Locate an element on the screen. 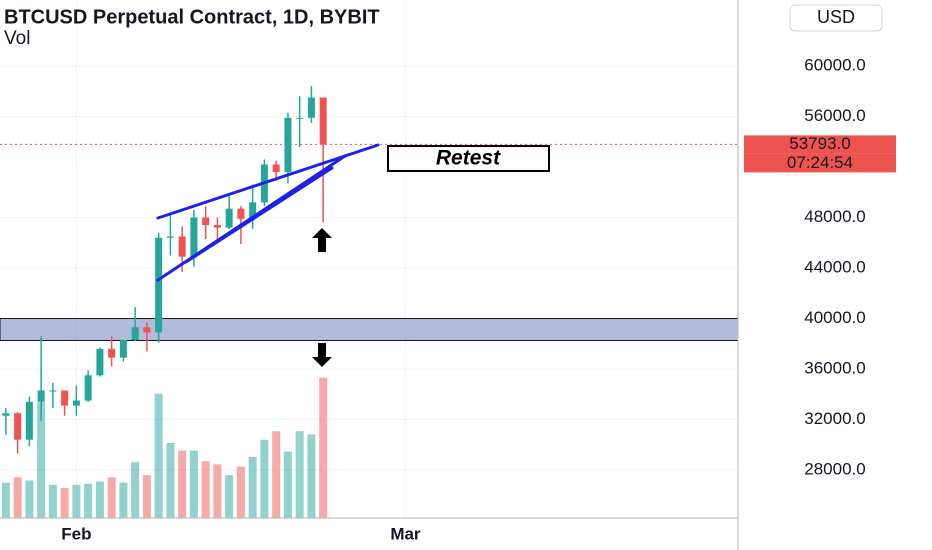  currency-label: USD is located at coordinates (836, 17).